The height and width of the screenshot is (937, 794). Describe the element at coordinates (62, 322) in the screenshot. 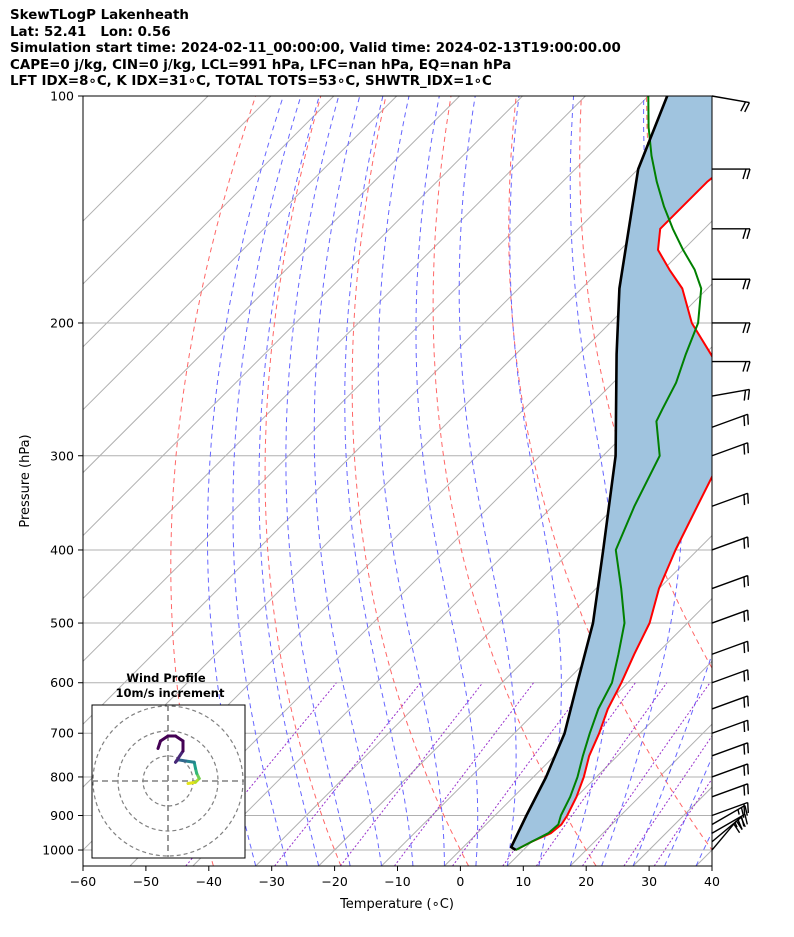

I see `y-tick-label: 200` at that location.